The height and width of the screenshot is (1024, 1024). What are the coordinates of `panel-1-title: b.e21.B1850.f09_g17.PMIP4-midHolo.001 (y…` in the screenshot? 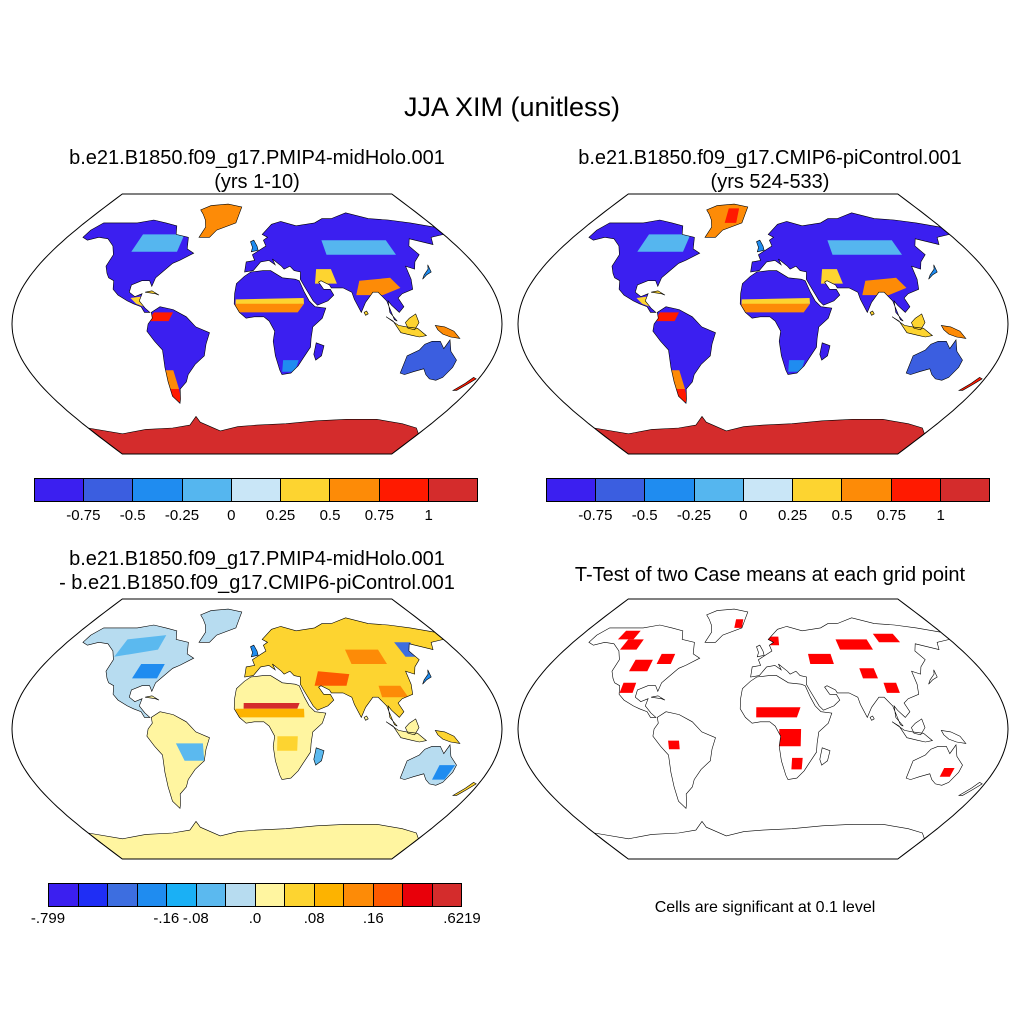 It's located at (257, 170).